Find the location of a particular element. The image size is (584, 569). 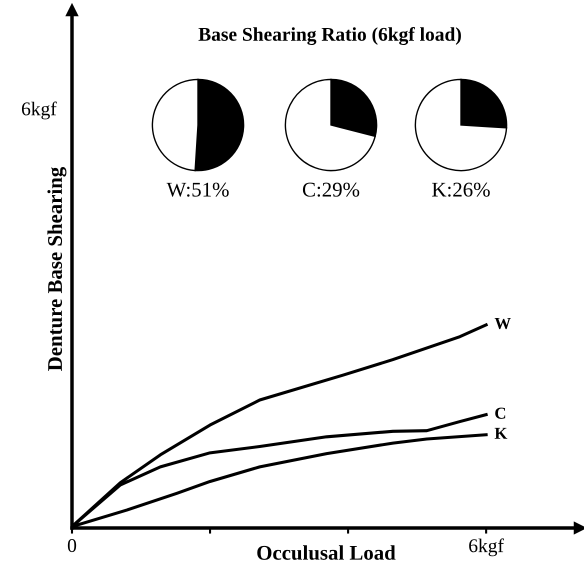

text: W:51% is located at coordinates (197, 189).